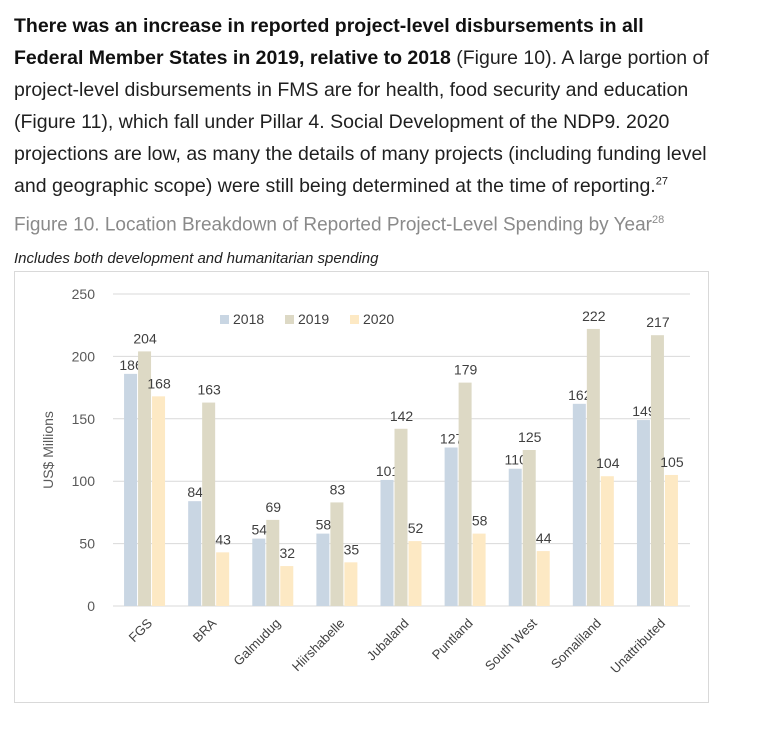  Describe the element at coordinates (131, 365) in the screenshot. I see `data-label: 186` at that location.